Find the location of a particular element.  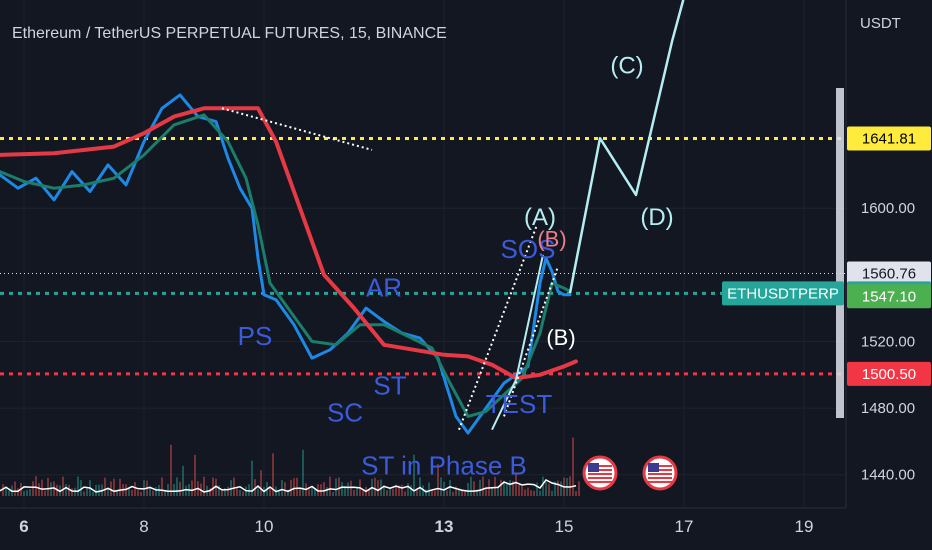

annotation-label: SC is located at coordinates (345, 412).